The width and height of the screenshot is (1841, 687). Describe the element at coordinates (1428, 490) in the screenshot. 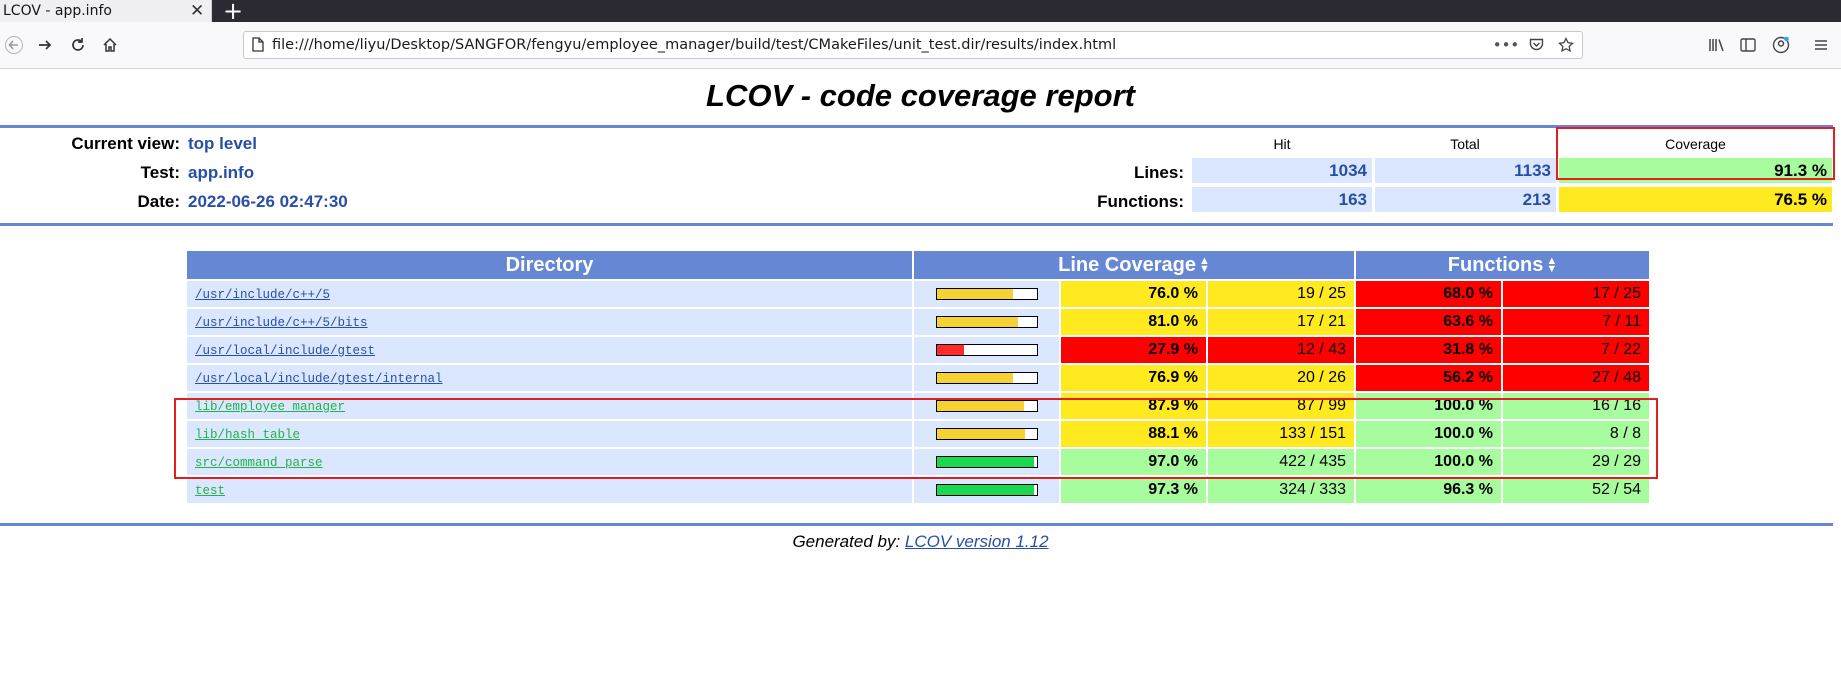

I see `function-coverage-percent: 96.3 %` at that location.